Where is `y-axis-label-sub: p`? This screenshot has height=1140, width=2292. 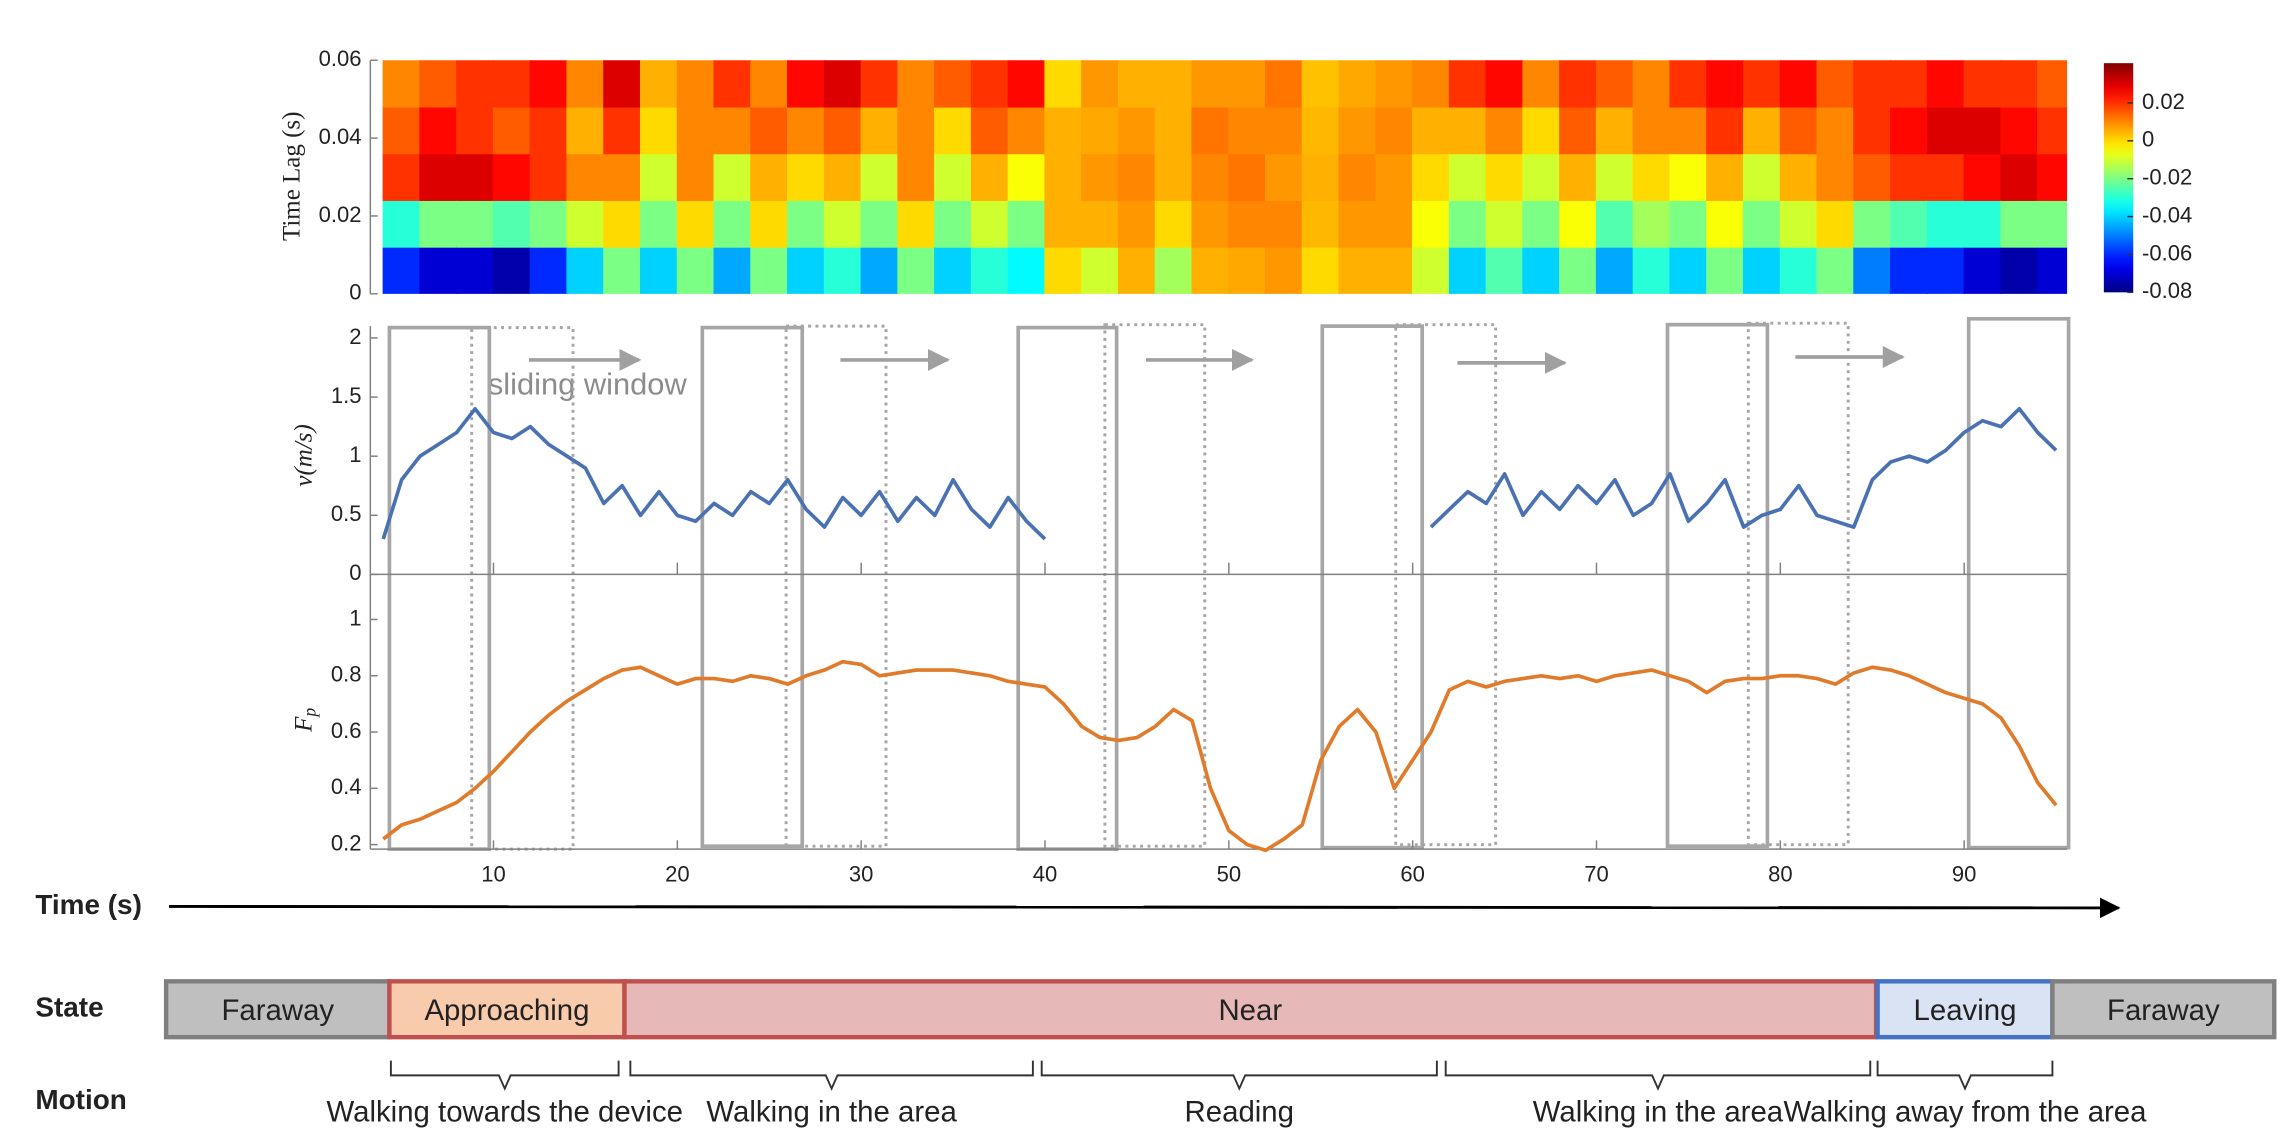
y-axis-label-sub: p is located at coordinates (310, 713).